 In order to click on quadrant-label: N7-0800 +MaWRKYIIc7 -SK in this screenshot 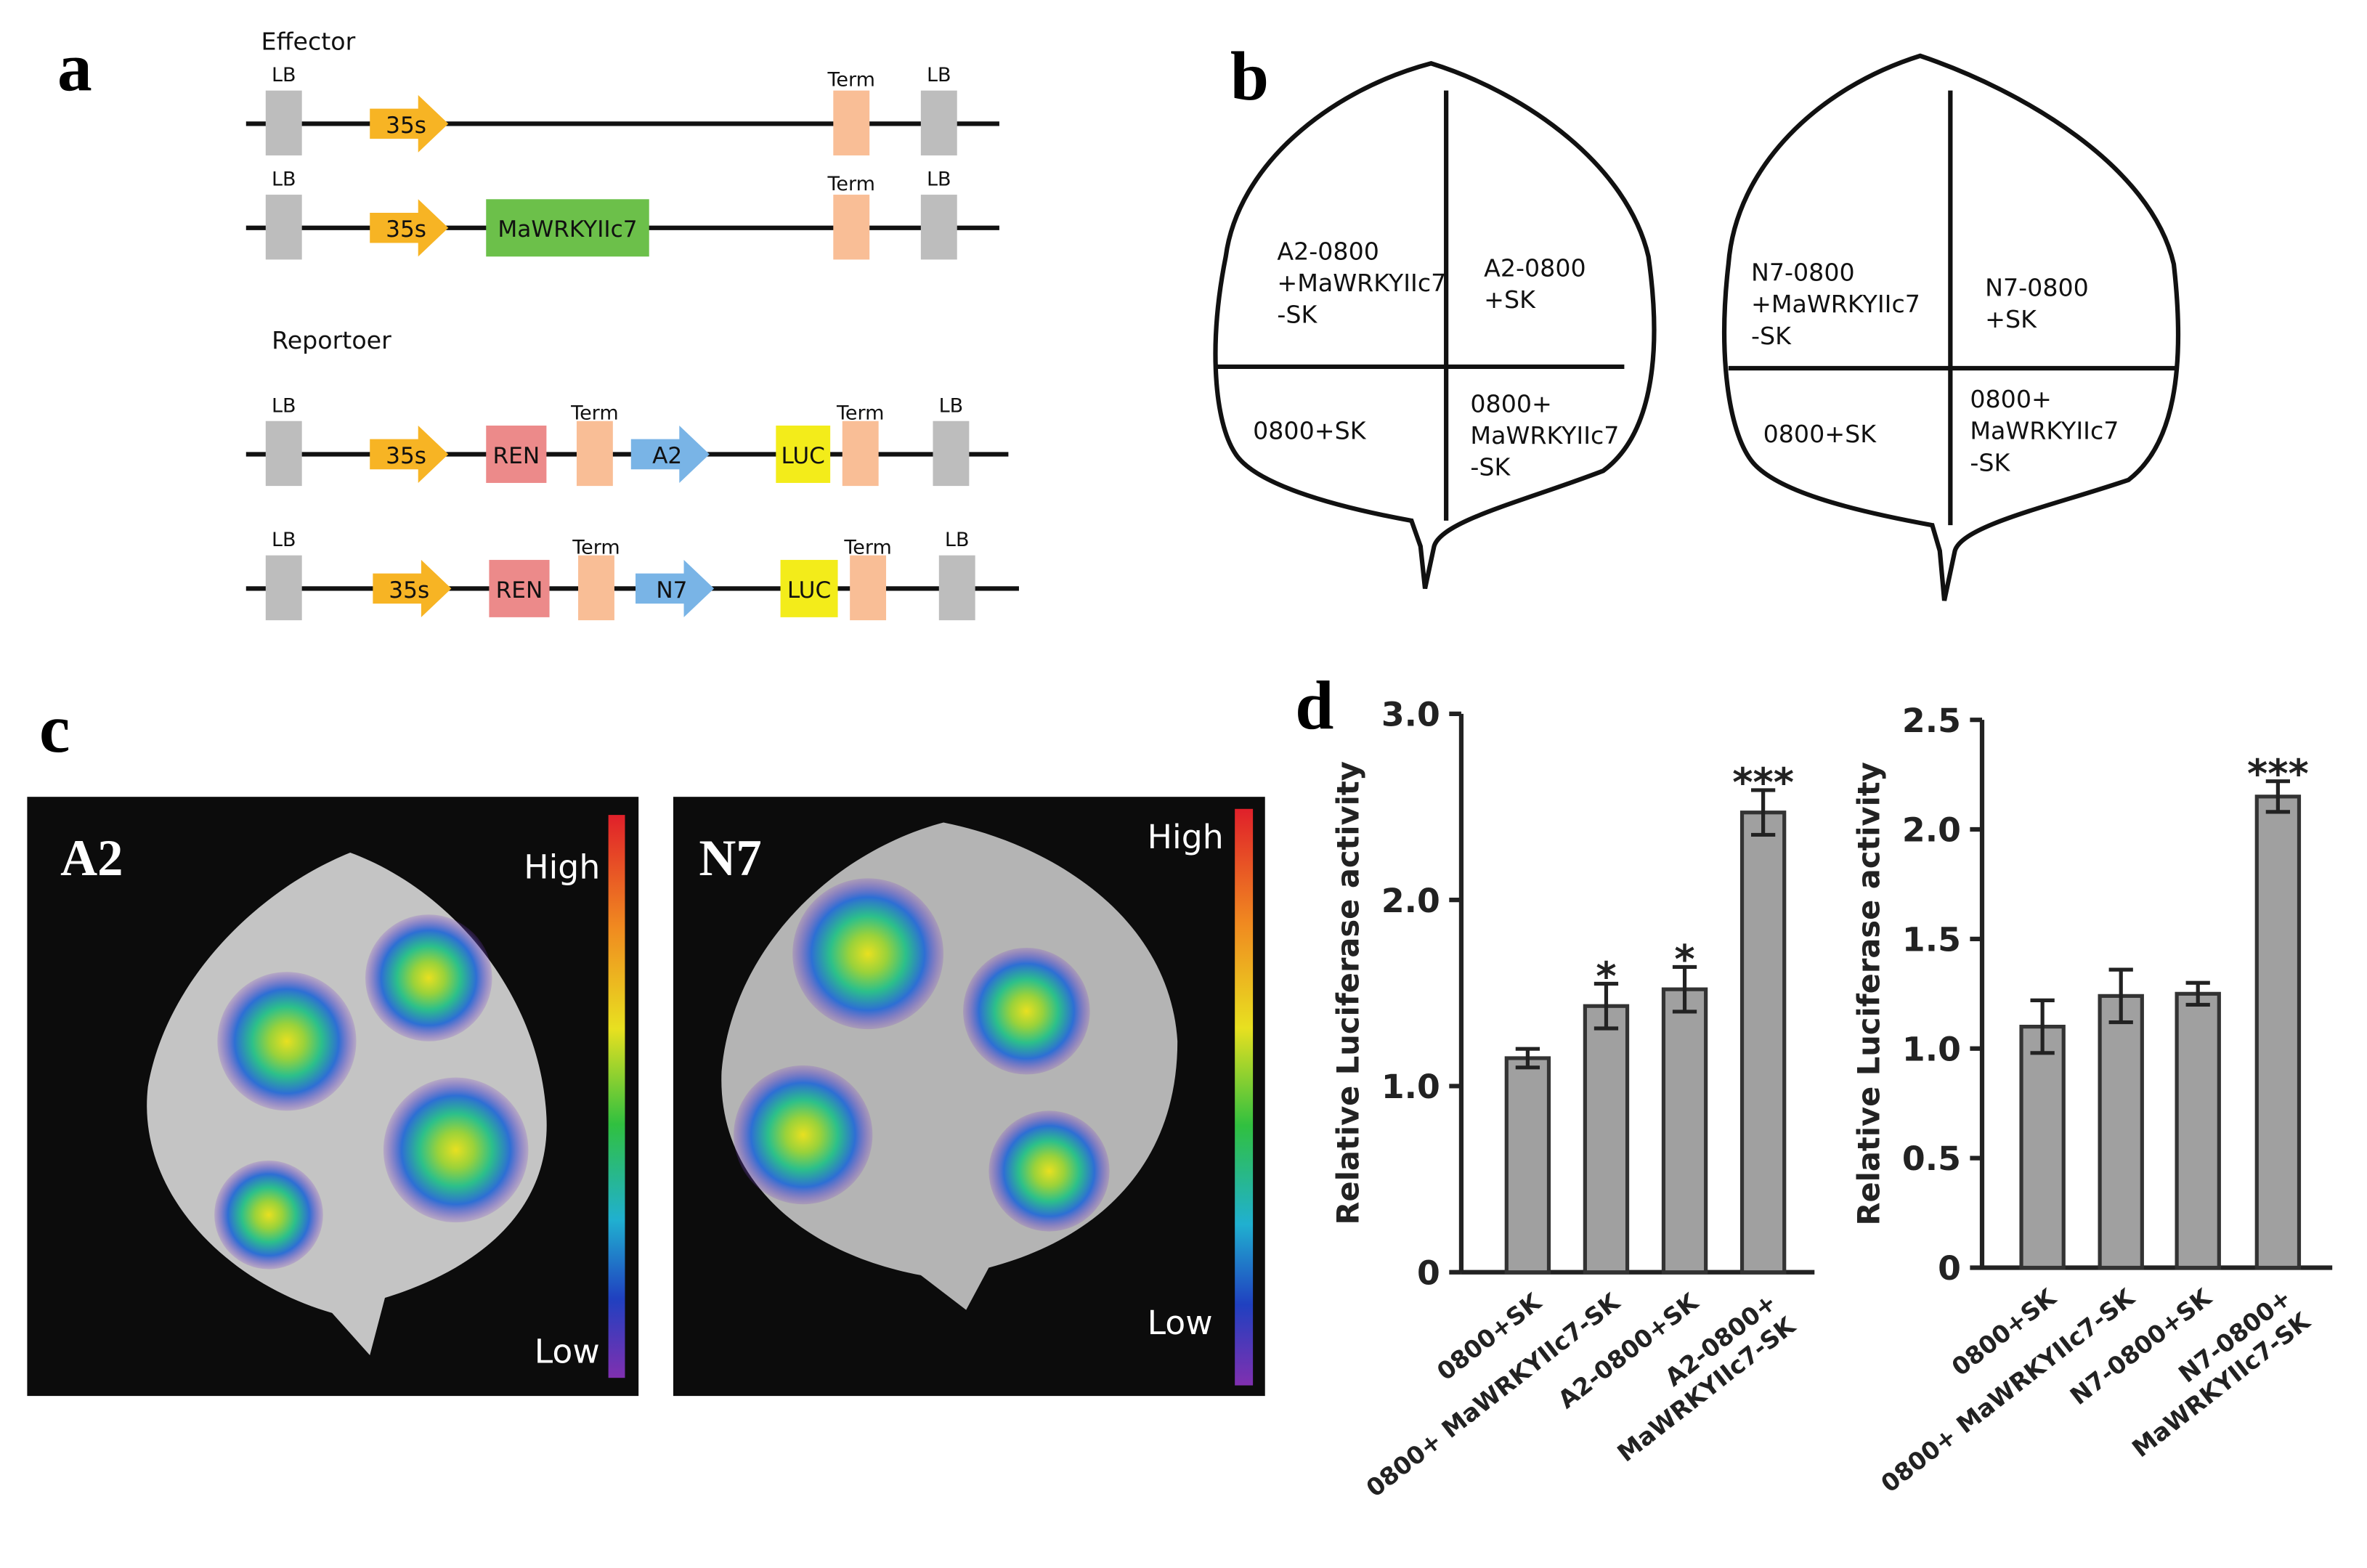, I will do `click(1835, 304)`.